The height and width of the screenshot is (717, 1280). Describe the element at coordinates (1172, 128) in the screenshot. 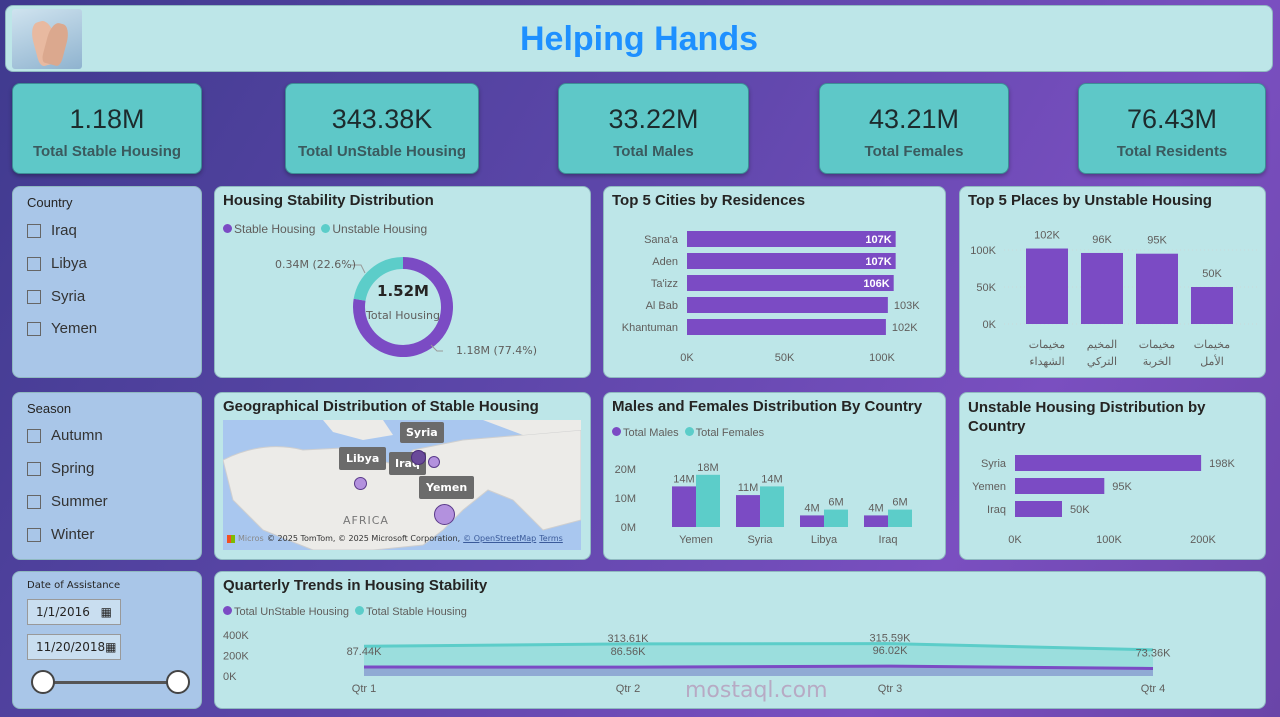

I see `kpi-total-residents: 76.43M Total Residents` at that location.